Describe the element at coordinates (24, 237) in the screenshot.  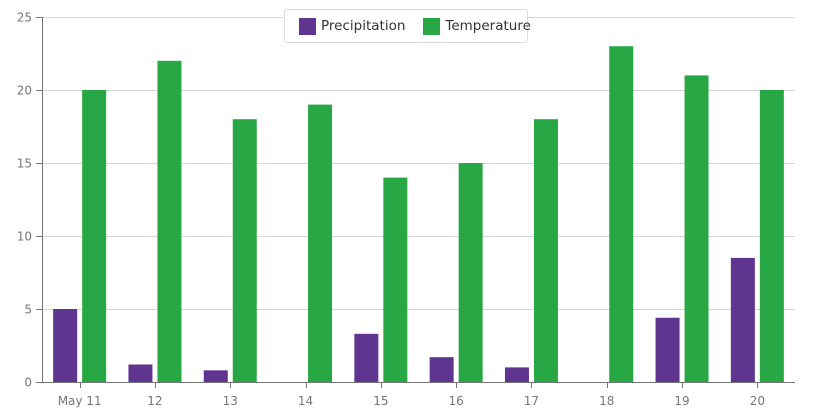
I see `y-tick-label: 10` at that location.